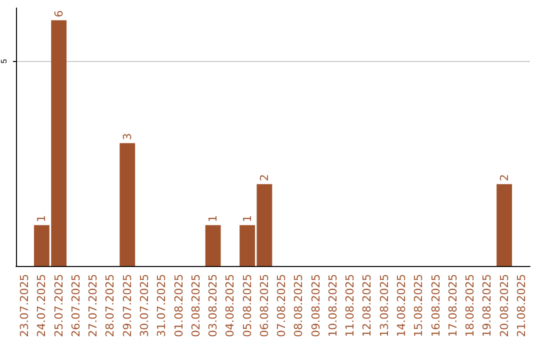 This screenshot has width=540, height=340. What do you see at coordinates (247, 306) in the screenshot?
I see `x-tick-label: 05.08.2025` at bounding box center [247, 306].